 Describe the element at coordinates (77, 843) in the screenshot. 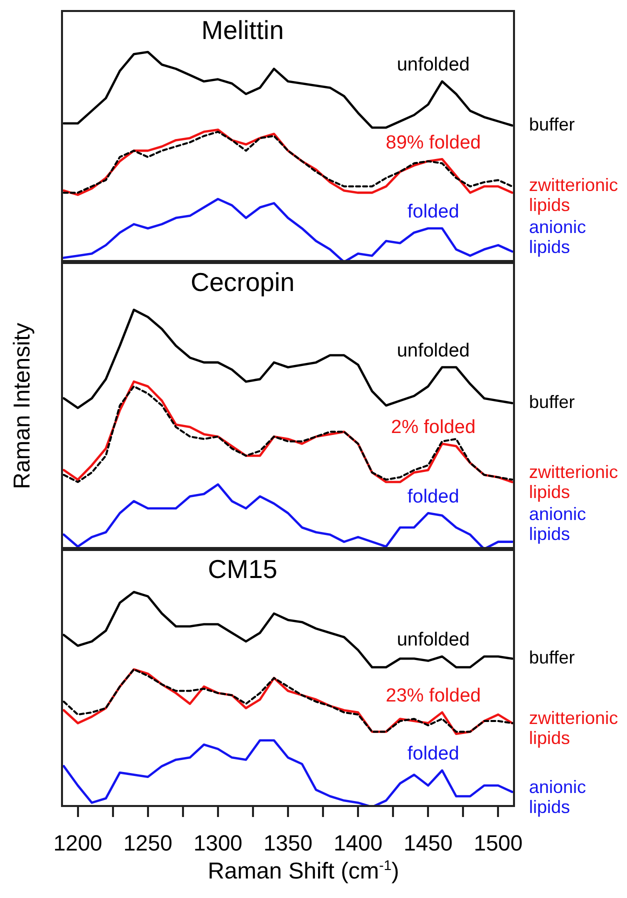

I see `x-tick-label: 1200` at that location.